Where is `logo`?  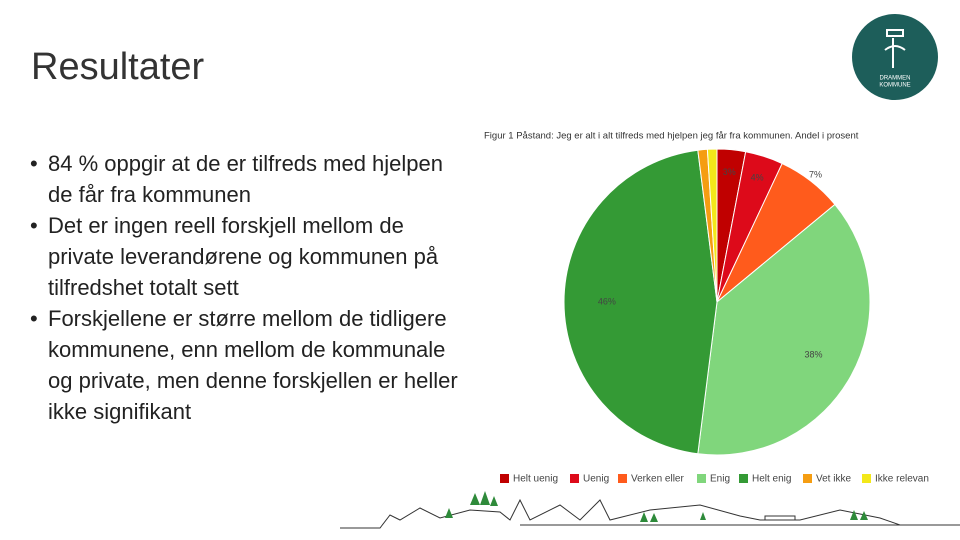 logo is located at coordinates (895, 57).